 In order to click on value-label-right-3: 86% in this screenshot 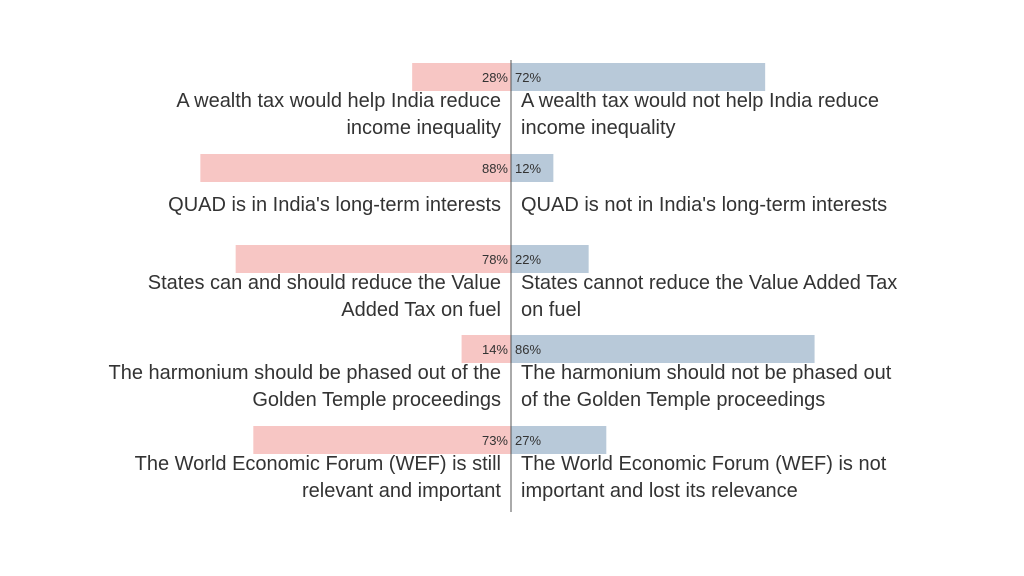, I will do `click(528, 349)`.